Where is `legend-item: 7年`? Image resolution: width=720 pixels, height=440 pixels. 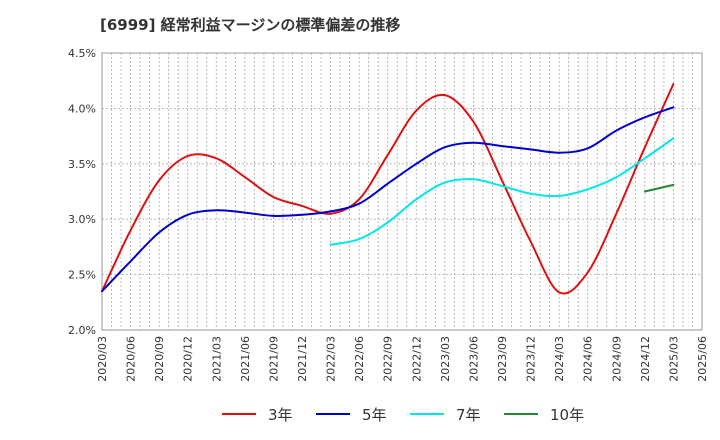
legend-item: 7年 is located at coordinates (445, 414).